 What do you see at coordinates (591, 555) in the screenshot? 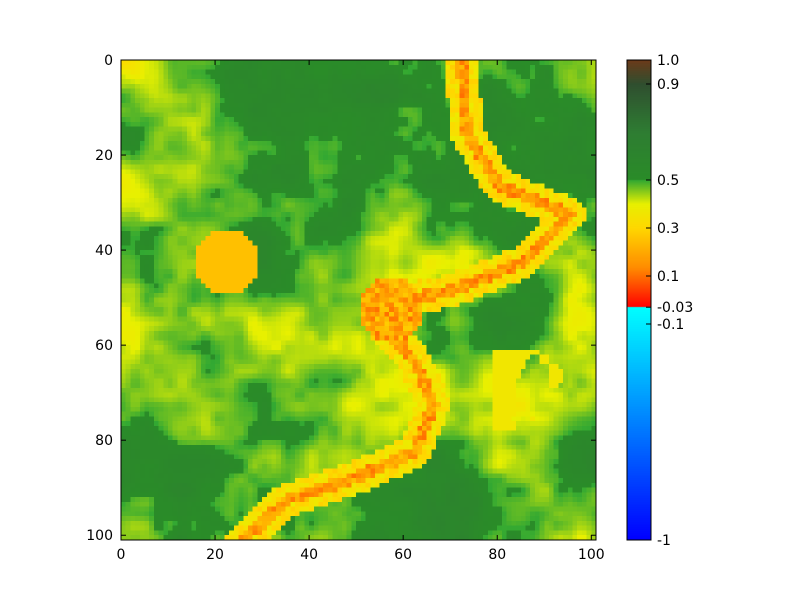
I see `x-tick-label: 100` at bounding box center [591, 555].